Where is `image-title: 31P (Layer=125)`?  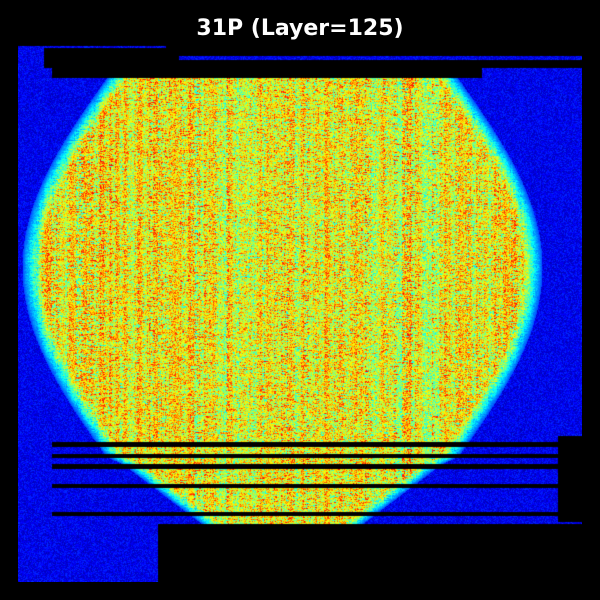
image-title: 31P (Layer=125) is located at coordinates (300, 28).